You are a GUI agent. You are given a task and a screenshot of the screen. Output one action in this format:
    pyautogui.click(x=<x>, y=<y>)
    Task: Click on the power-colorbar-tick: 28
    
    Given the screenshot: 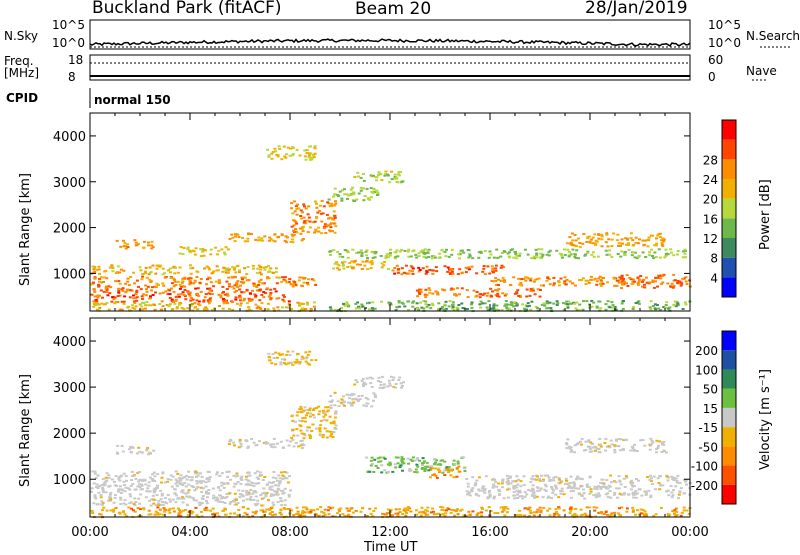 What is the action you would take?
    pyautogui.click(x=710, y=160)
    